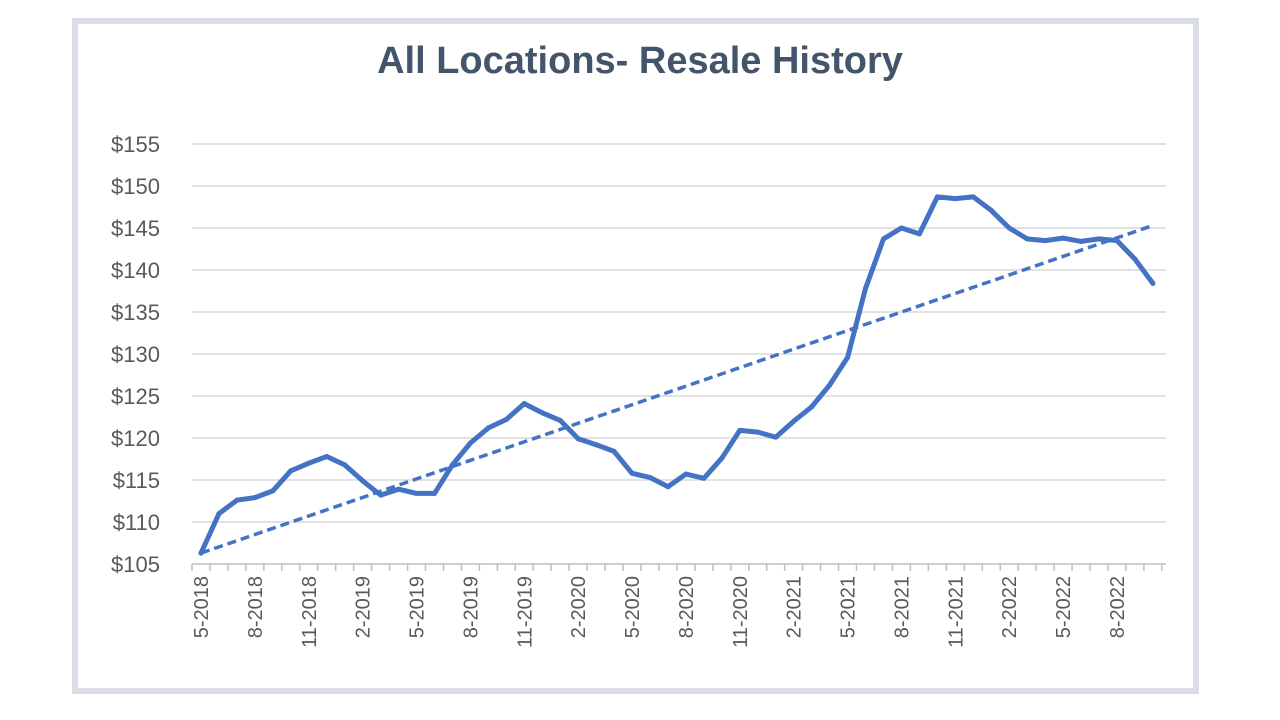 The image size is (1280, 720). I want to click on x-tick-label: 8-2018, so click(256, 607).